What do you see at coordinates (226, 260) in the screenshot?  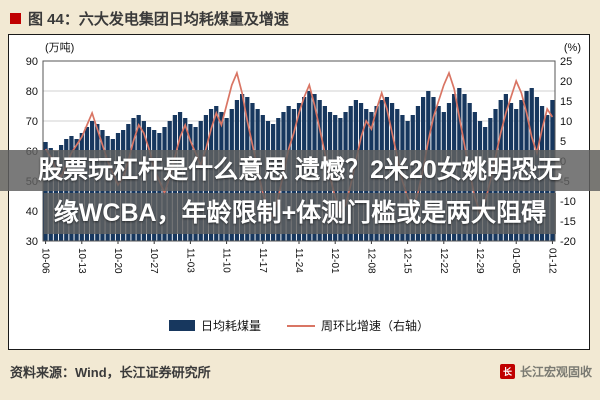 I see `svg-text: 11-10` at bounding box center [226, 260].